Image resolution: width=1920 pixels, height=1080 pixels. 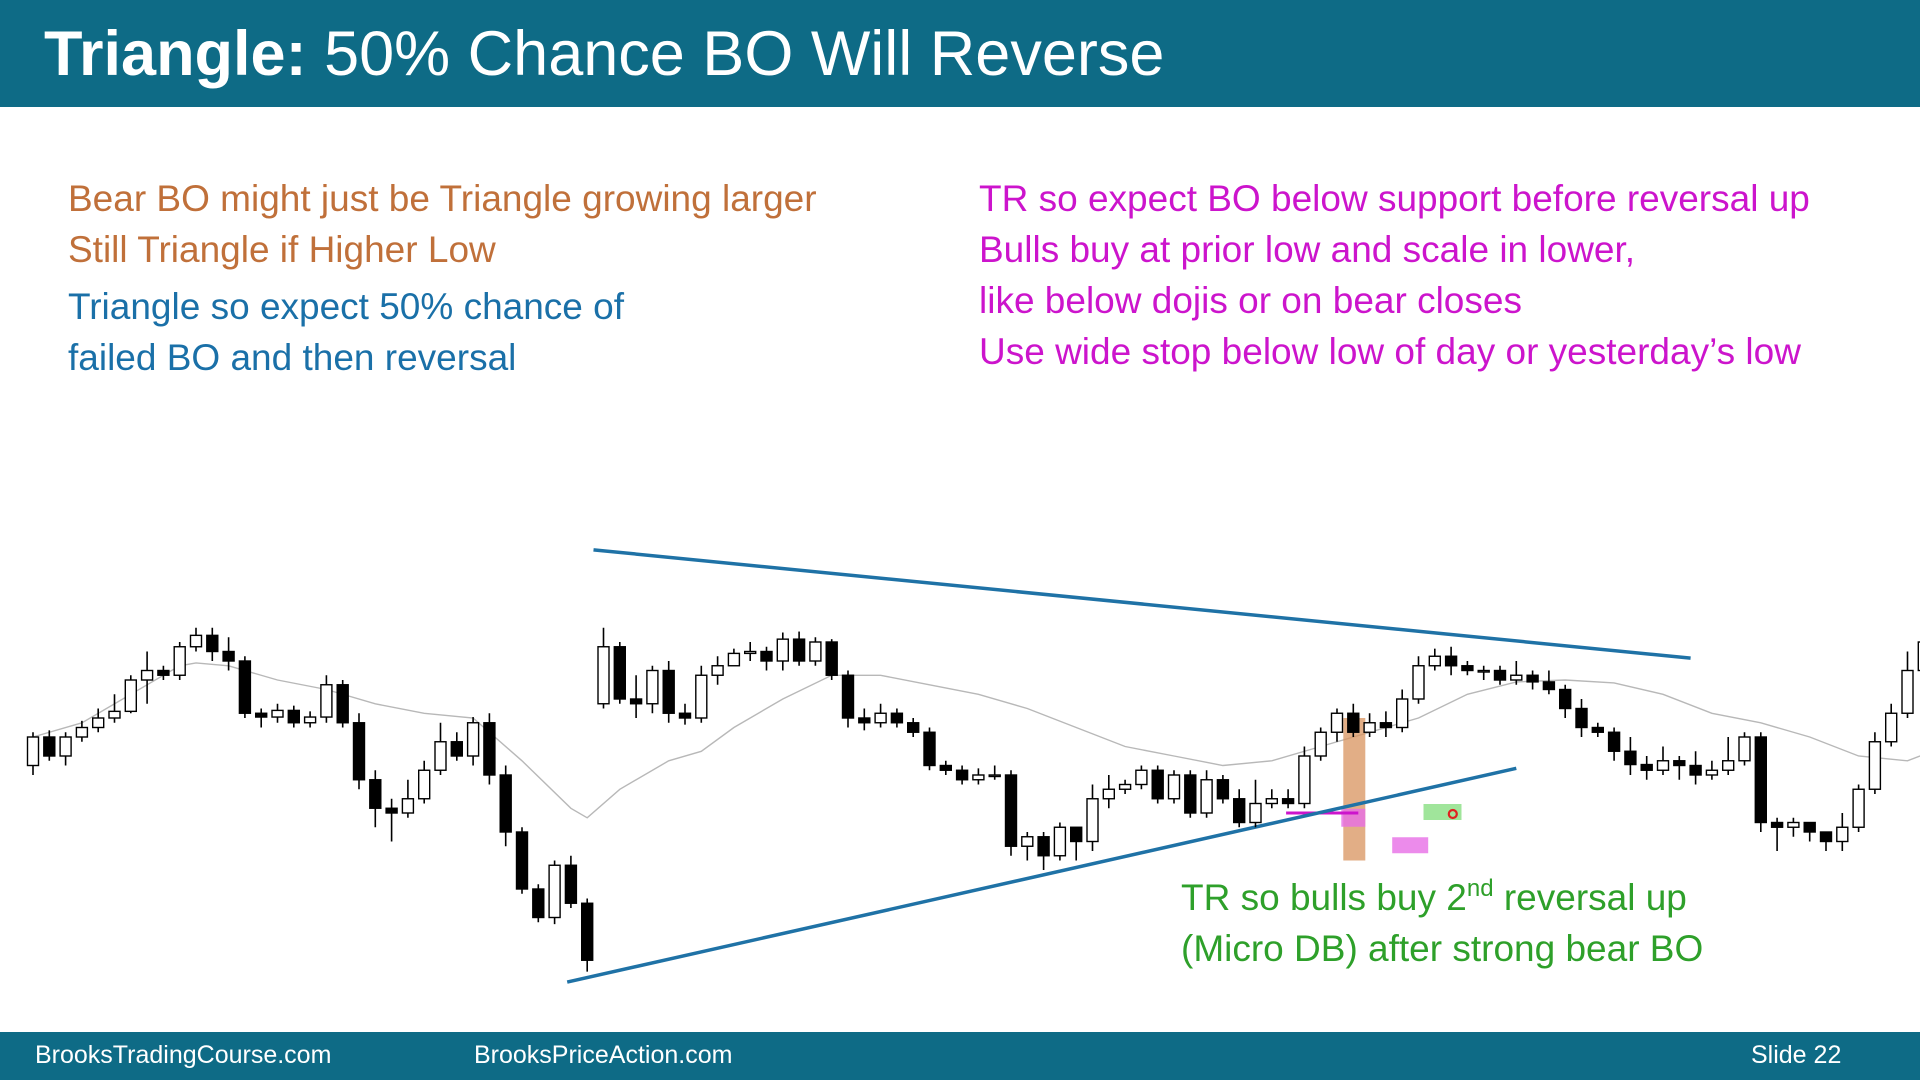 I want to click on slide-header: Triangle: 50% Chance BO Will Reverse, so click(x=960, y=53).